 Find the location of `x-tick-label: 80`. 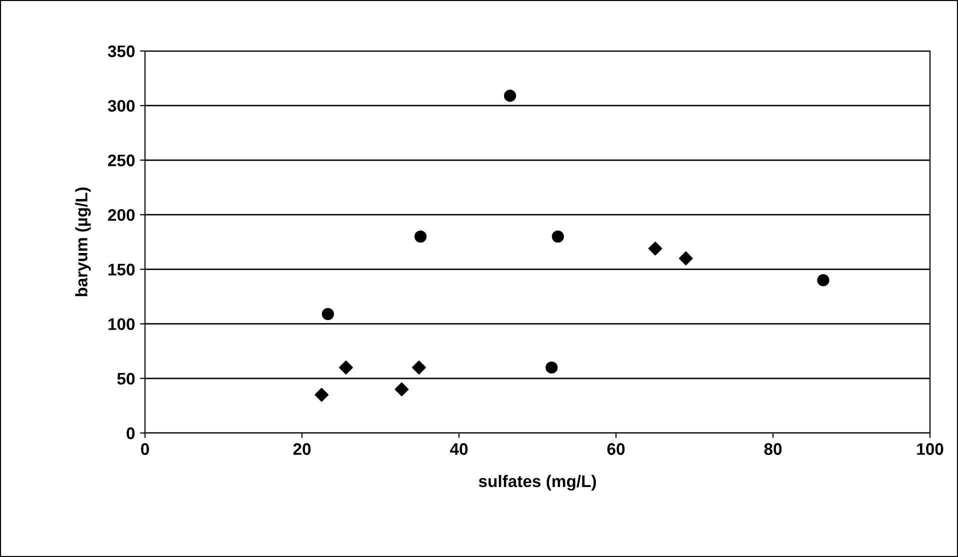

x-tick-label: 80 is located at coordinates (773, 449).